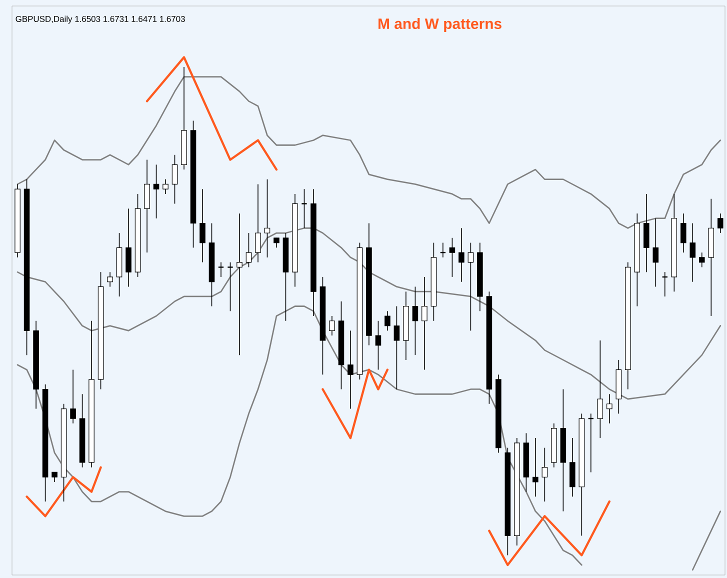 The height and width of the screenshot is (578, 727). Describe the element at coordinates (440, 25) in the screenshot. I see `chart-title: M and W patterns` at that location.